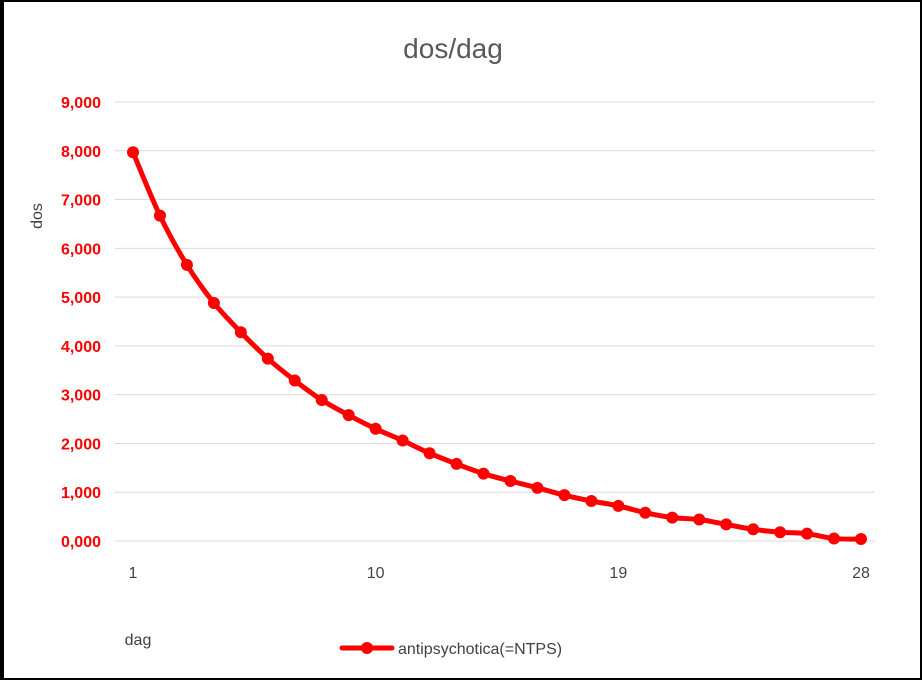  Describe the element at coordinates (81, 152) in the screenshot. I see `y-tick-label: 8,000` at that location.